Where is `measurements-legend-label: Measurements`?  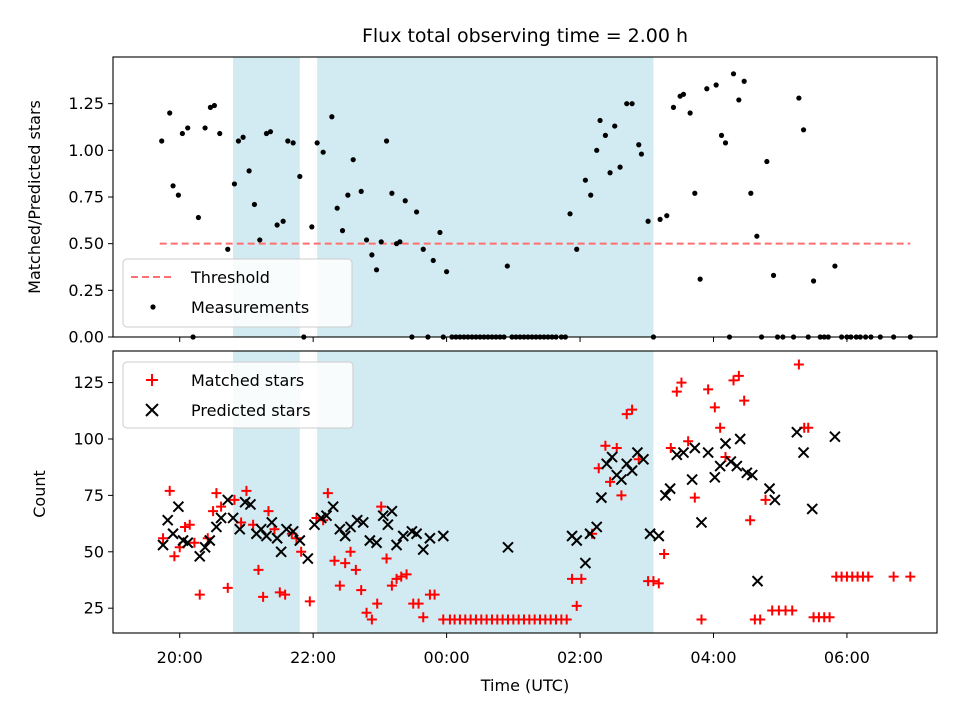
measurements-legend-label: Measurements is located at coordinates (250, 307).